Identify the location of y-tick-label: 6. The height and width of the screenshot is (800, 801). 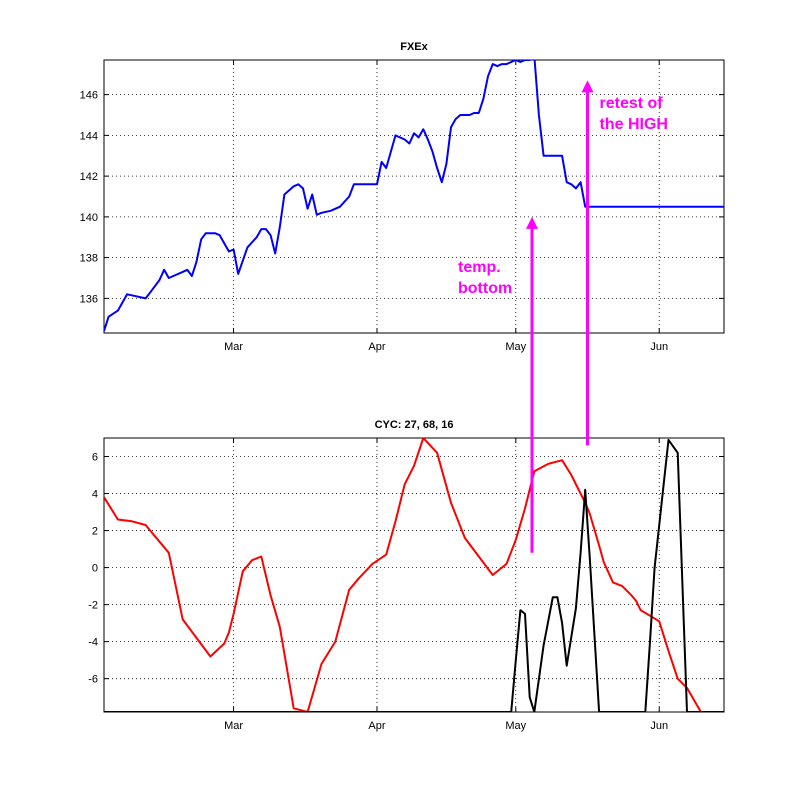
(95, 458).